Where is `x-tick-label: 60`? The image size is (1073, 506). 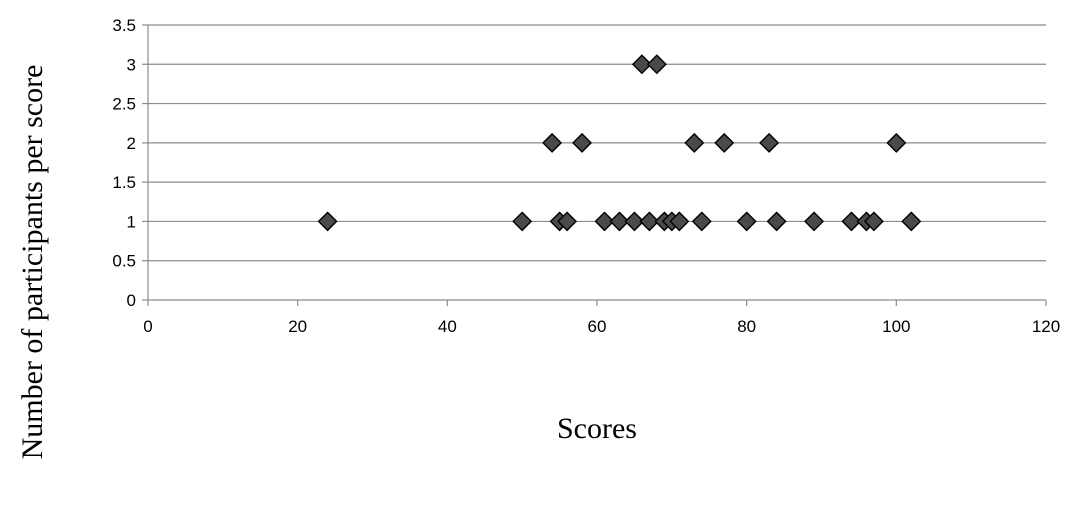
x-tick-label: 60 is located at coordinates (597, 326).